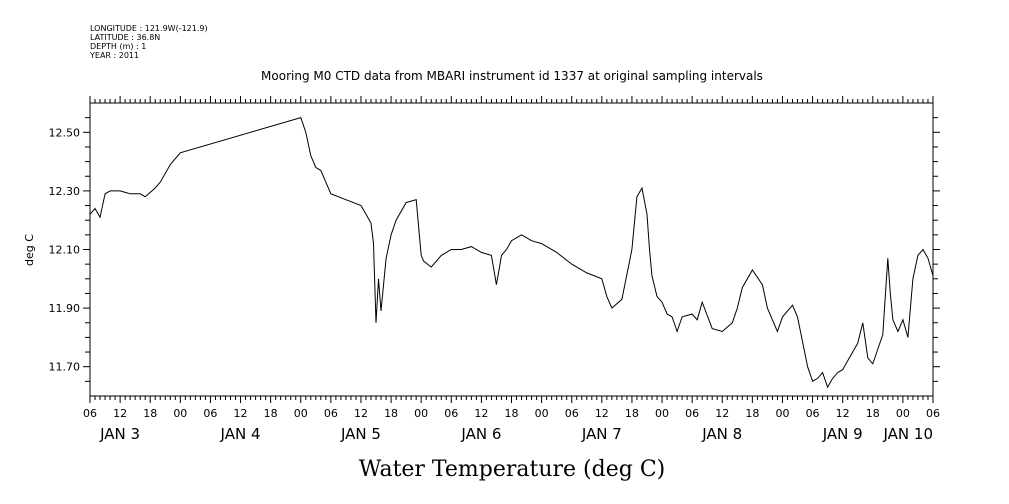 The width and height of the screenshot is (1009, 504). Describe the element at coordinates (240, 434) in the screenshot. I see `day-label: JAN 4` at that location.